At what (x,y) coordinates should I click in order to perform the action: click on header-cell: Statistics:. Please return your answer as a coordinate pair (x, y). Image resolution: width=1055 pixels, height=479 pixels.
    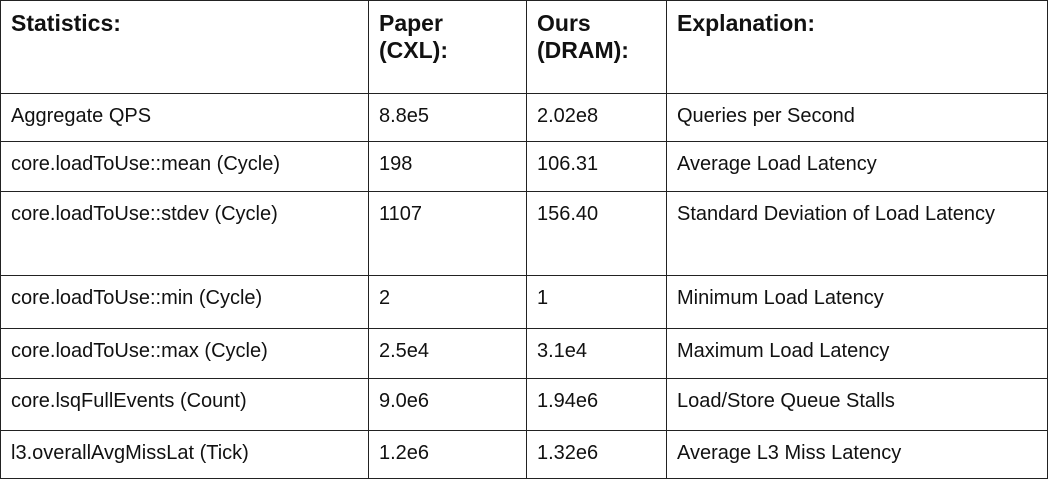
    Looking at the image, I should click on (184, 47).